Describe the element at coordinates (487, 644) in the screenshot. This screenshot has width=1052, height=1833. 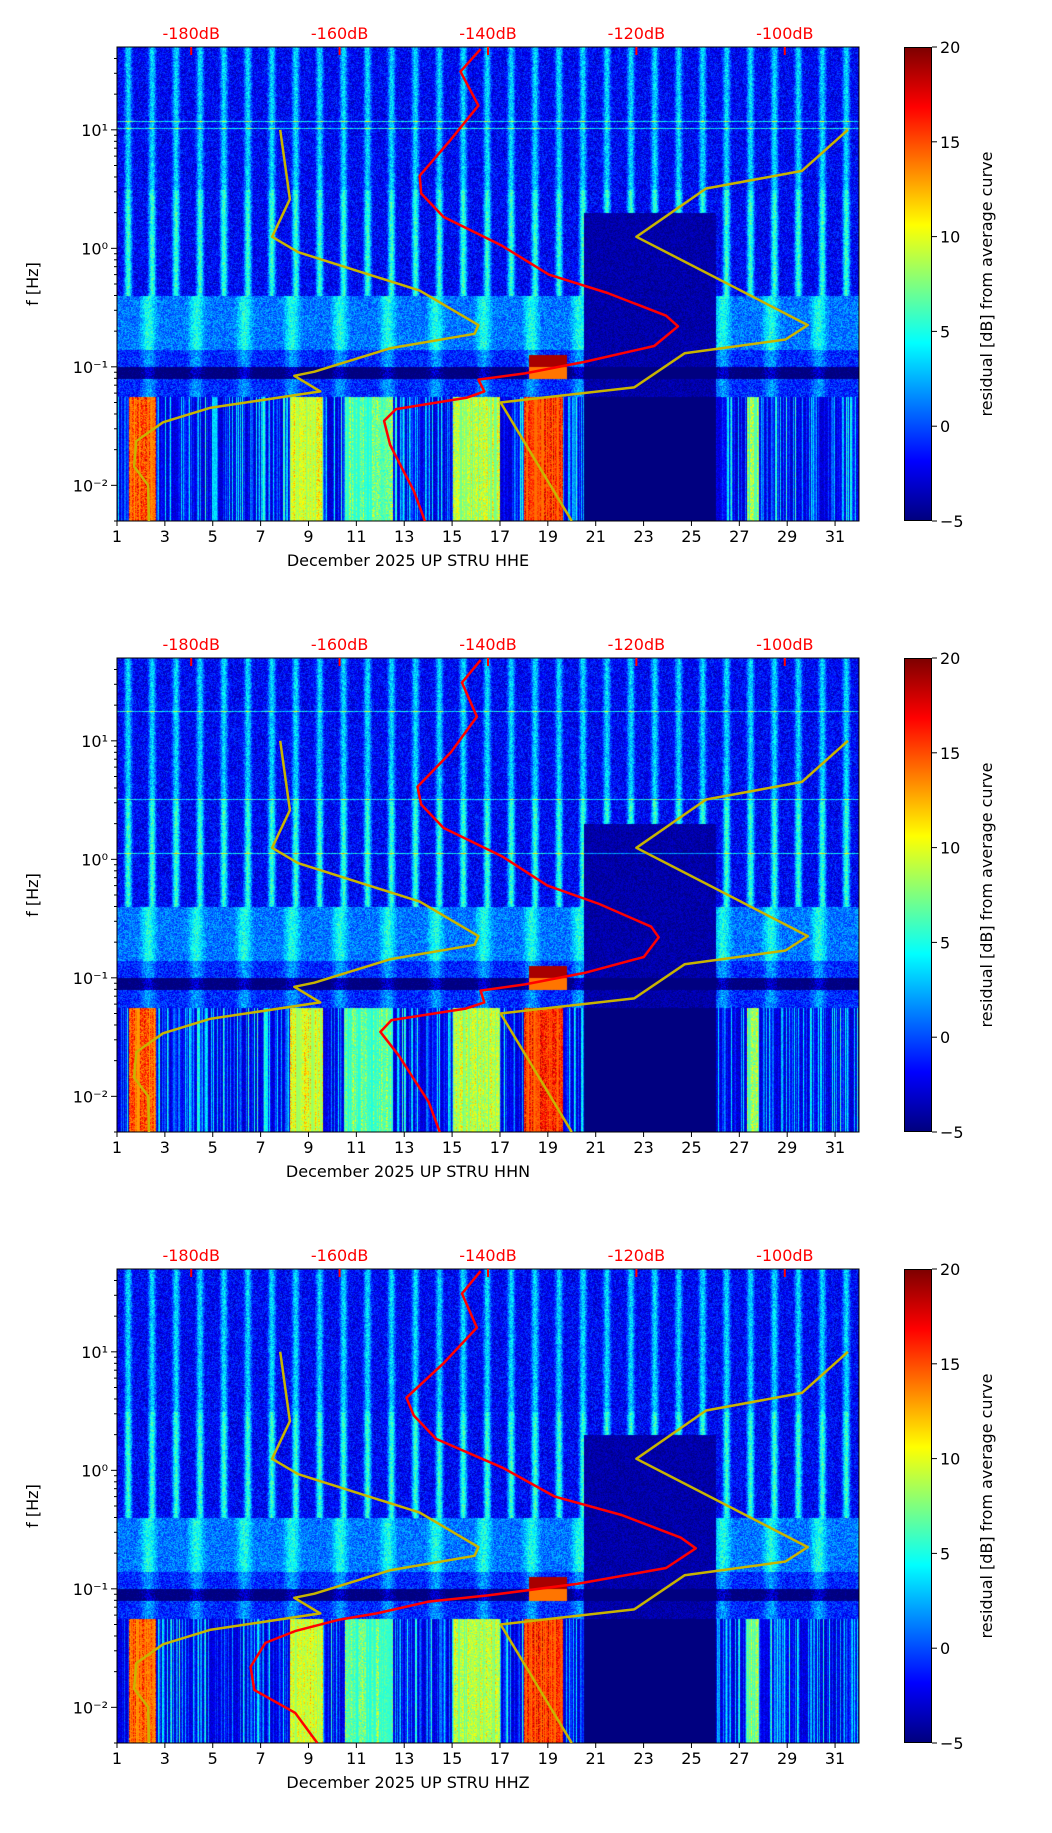
I see `top-db-label: -140dB` at that location.